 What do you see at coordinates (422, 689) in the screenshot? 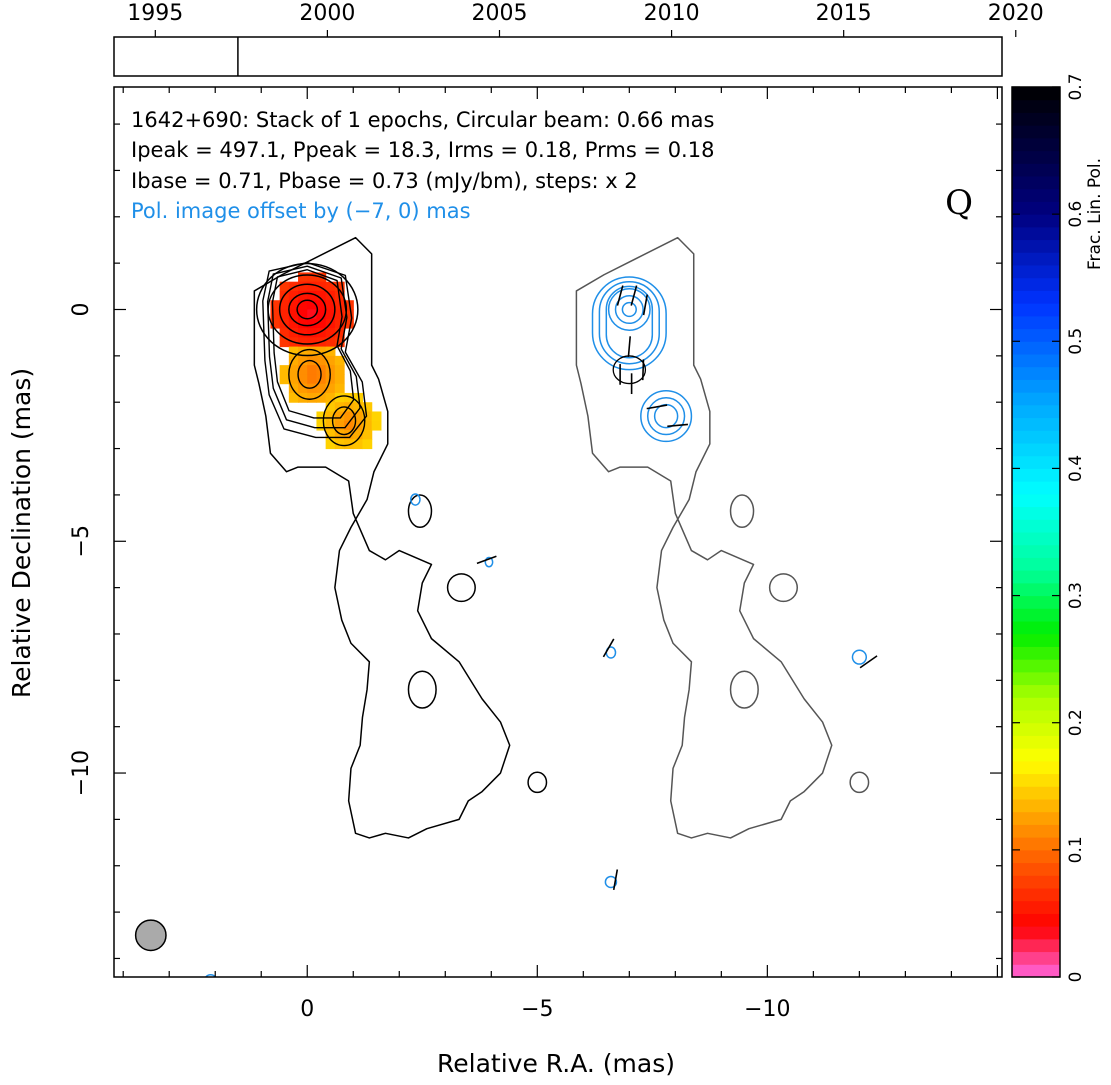
I see `stokes-i-isolated-contour` at bounding box center [422, 689].